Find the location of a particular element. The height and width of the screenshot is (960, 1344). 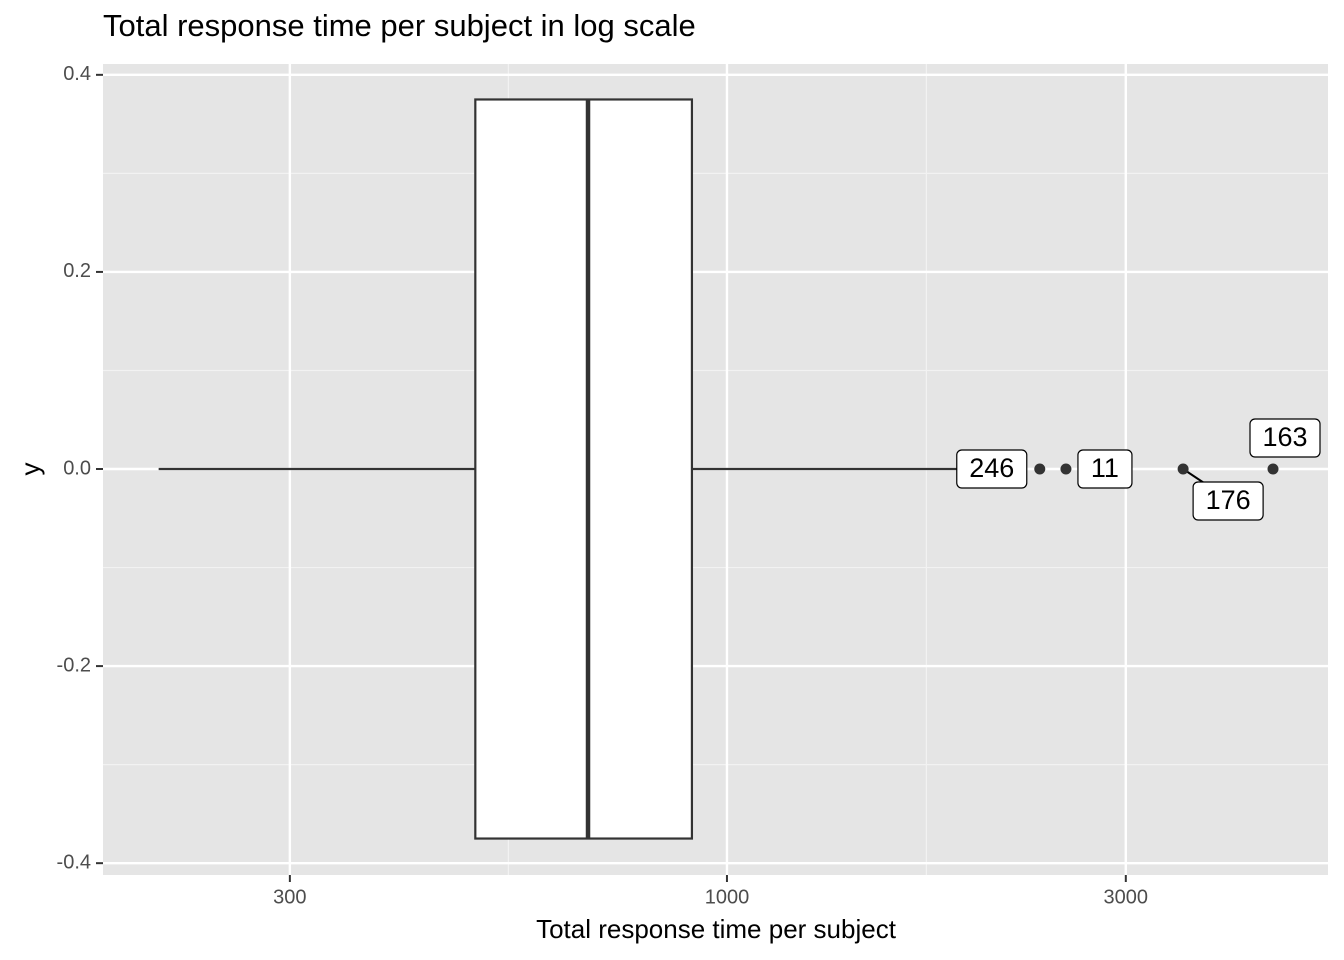

y-tick-label: 0.0 is located at coordinates (77, 468).